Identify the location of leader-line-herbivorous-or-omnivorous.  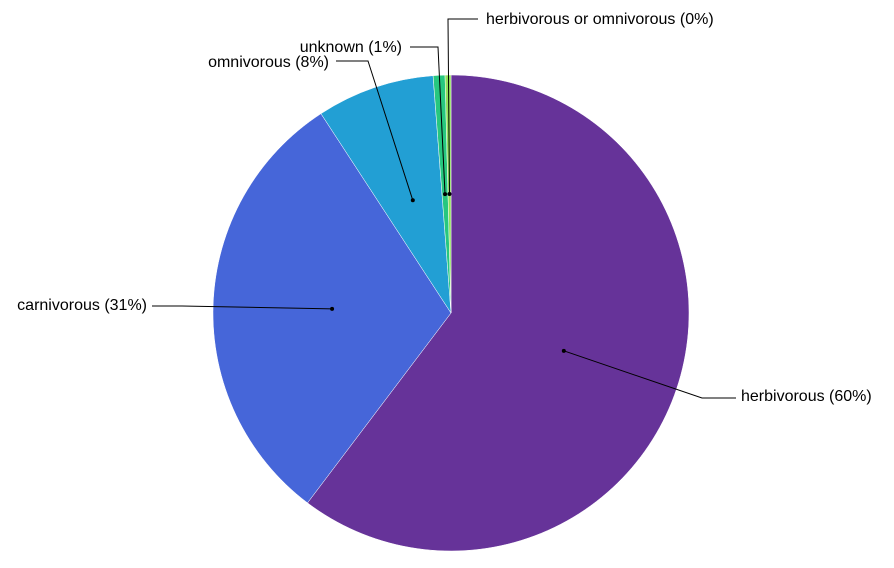
(462, 106).